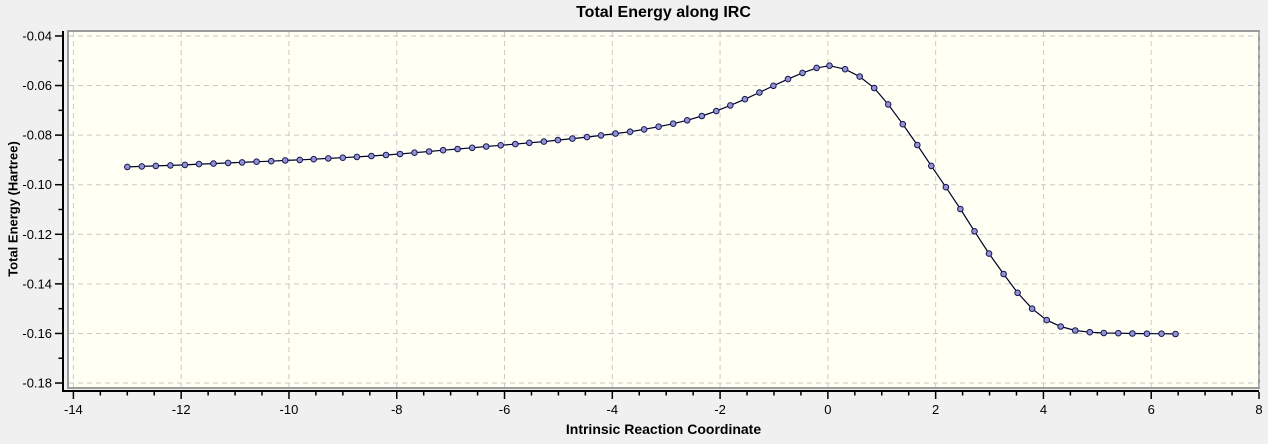 The width and height of the screenshot is (1268, 444). Describe the element at coordinates (73, 409) in the screenshot. I see `x-tick-label: -14` at that location.